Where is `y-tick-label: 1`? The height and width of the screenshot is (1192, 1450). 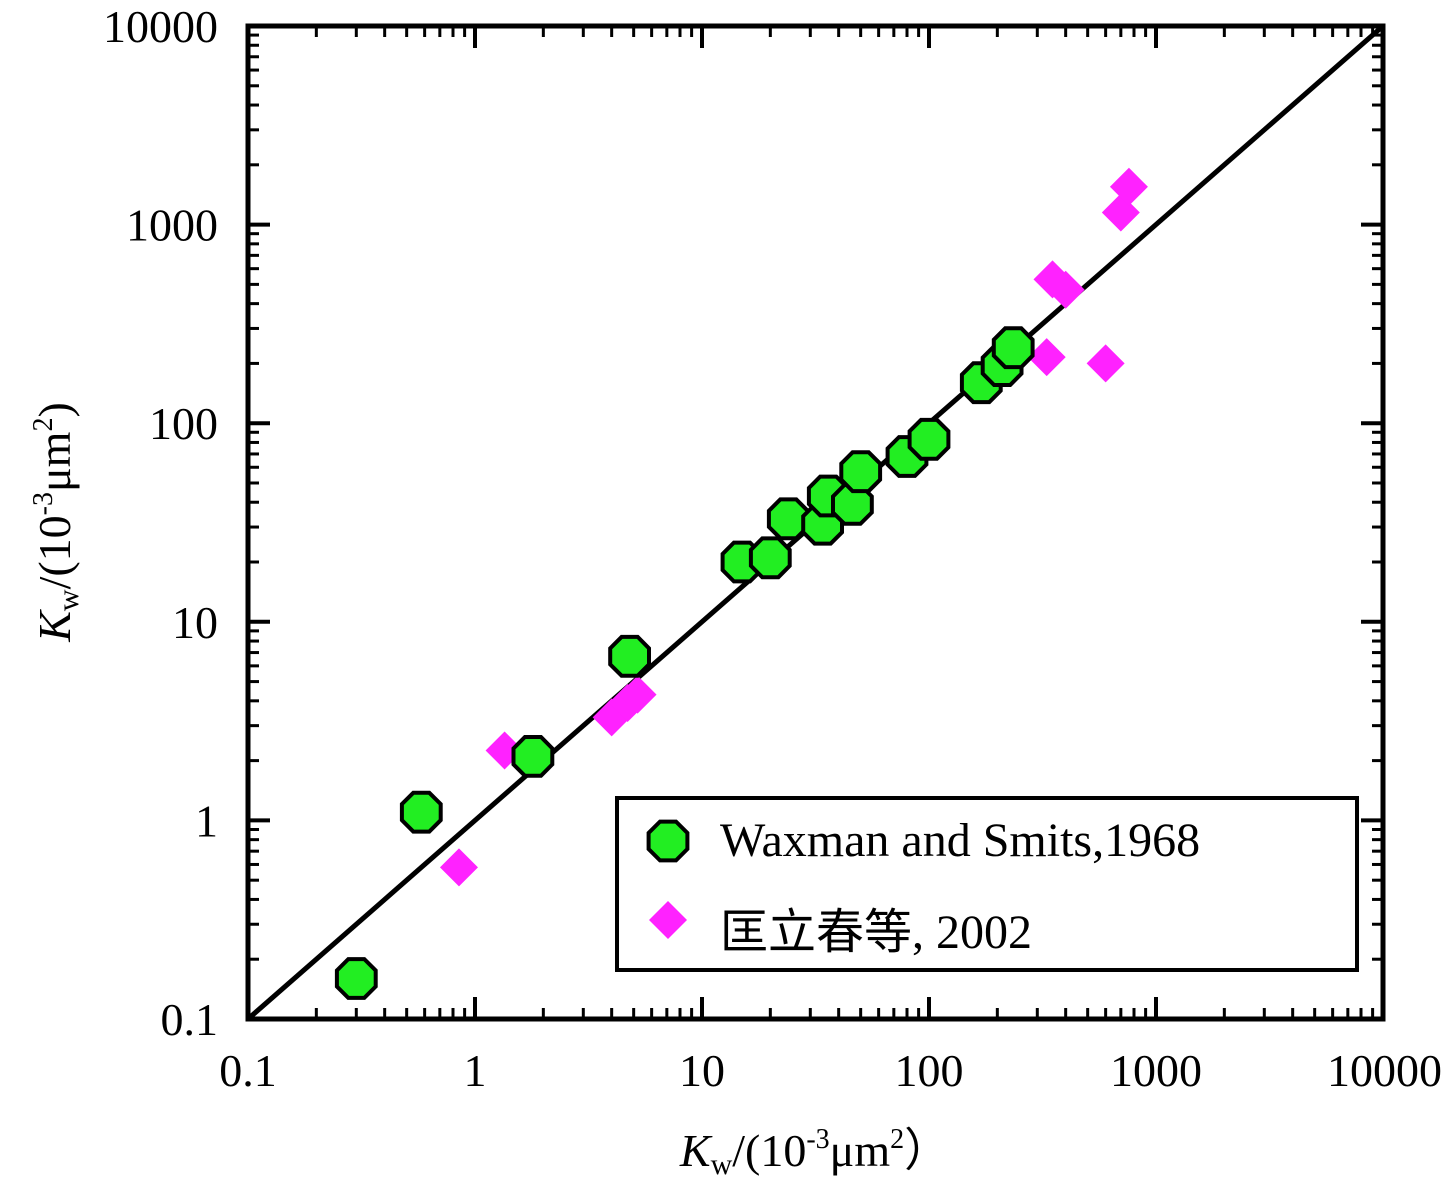
y-tick-label: 1 is located at coordinates (206, 820).